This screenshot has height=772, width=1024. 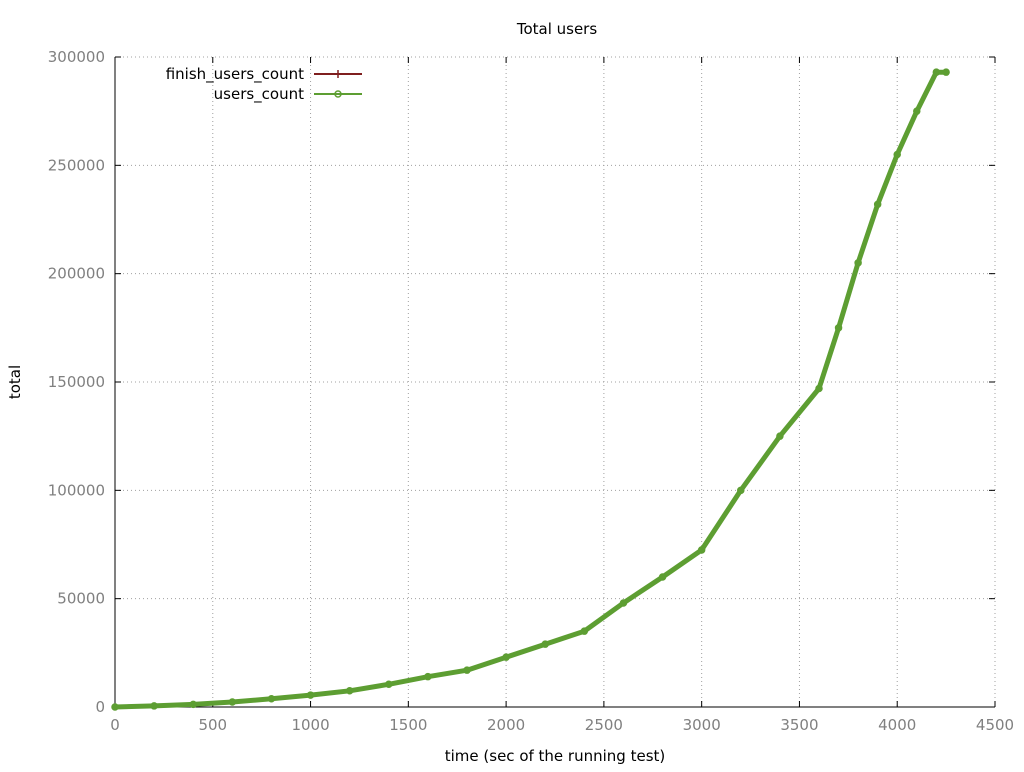 I want to click on x-tick-label: 2500, so click(x=604, y=725).